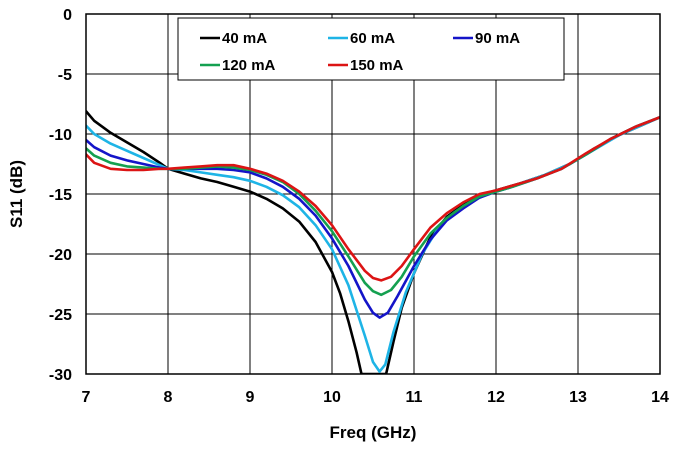 The width and height of the screenshot is (691, 451). Describe the element at coordinates (168, 397) in the screenshot. I see `x-tick-label: 8` at that location.